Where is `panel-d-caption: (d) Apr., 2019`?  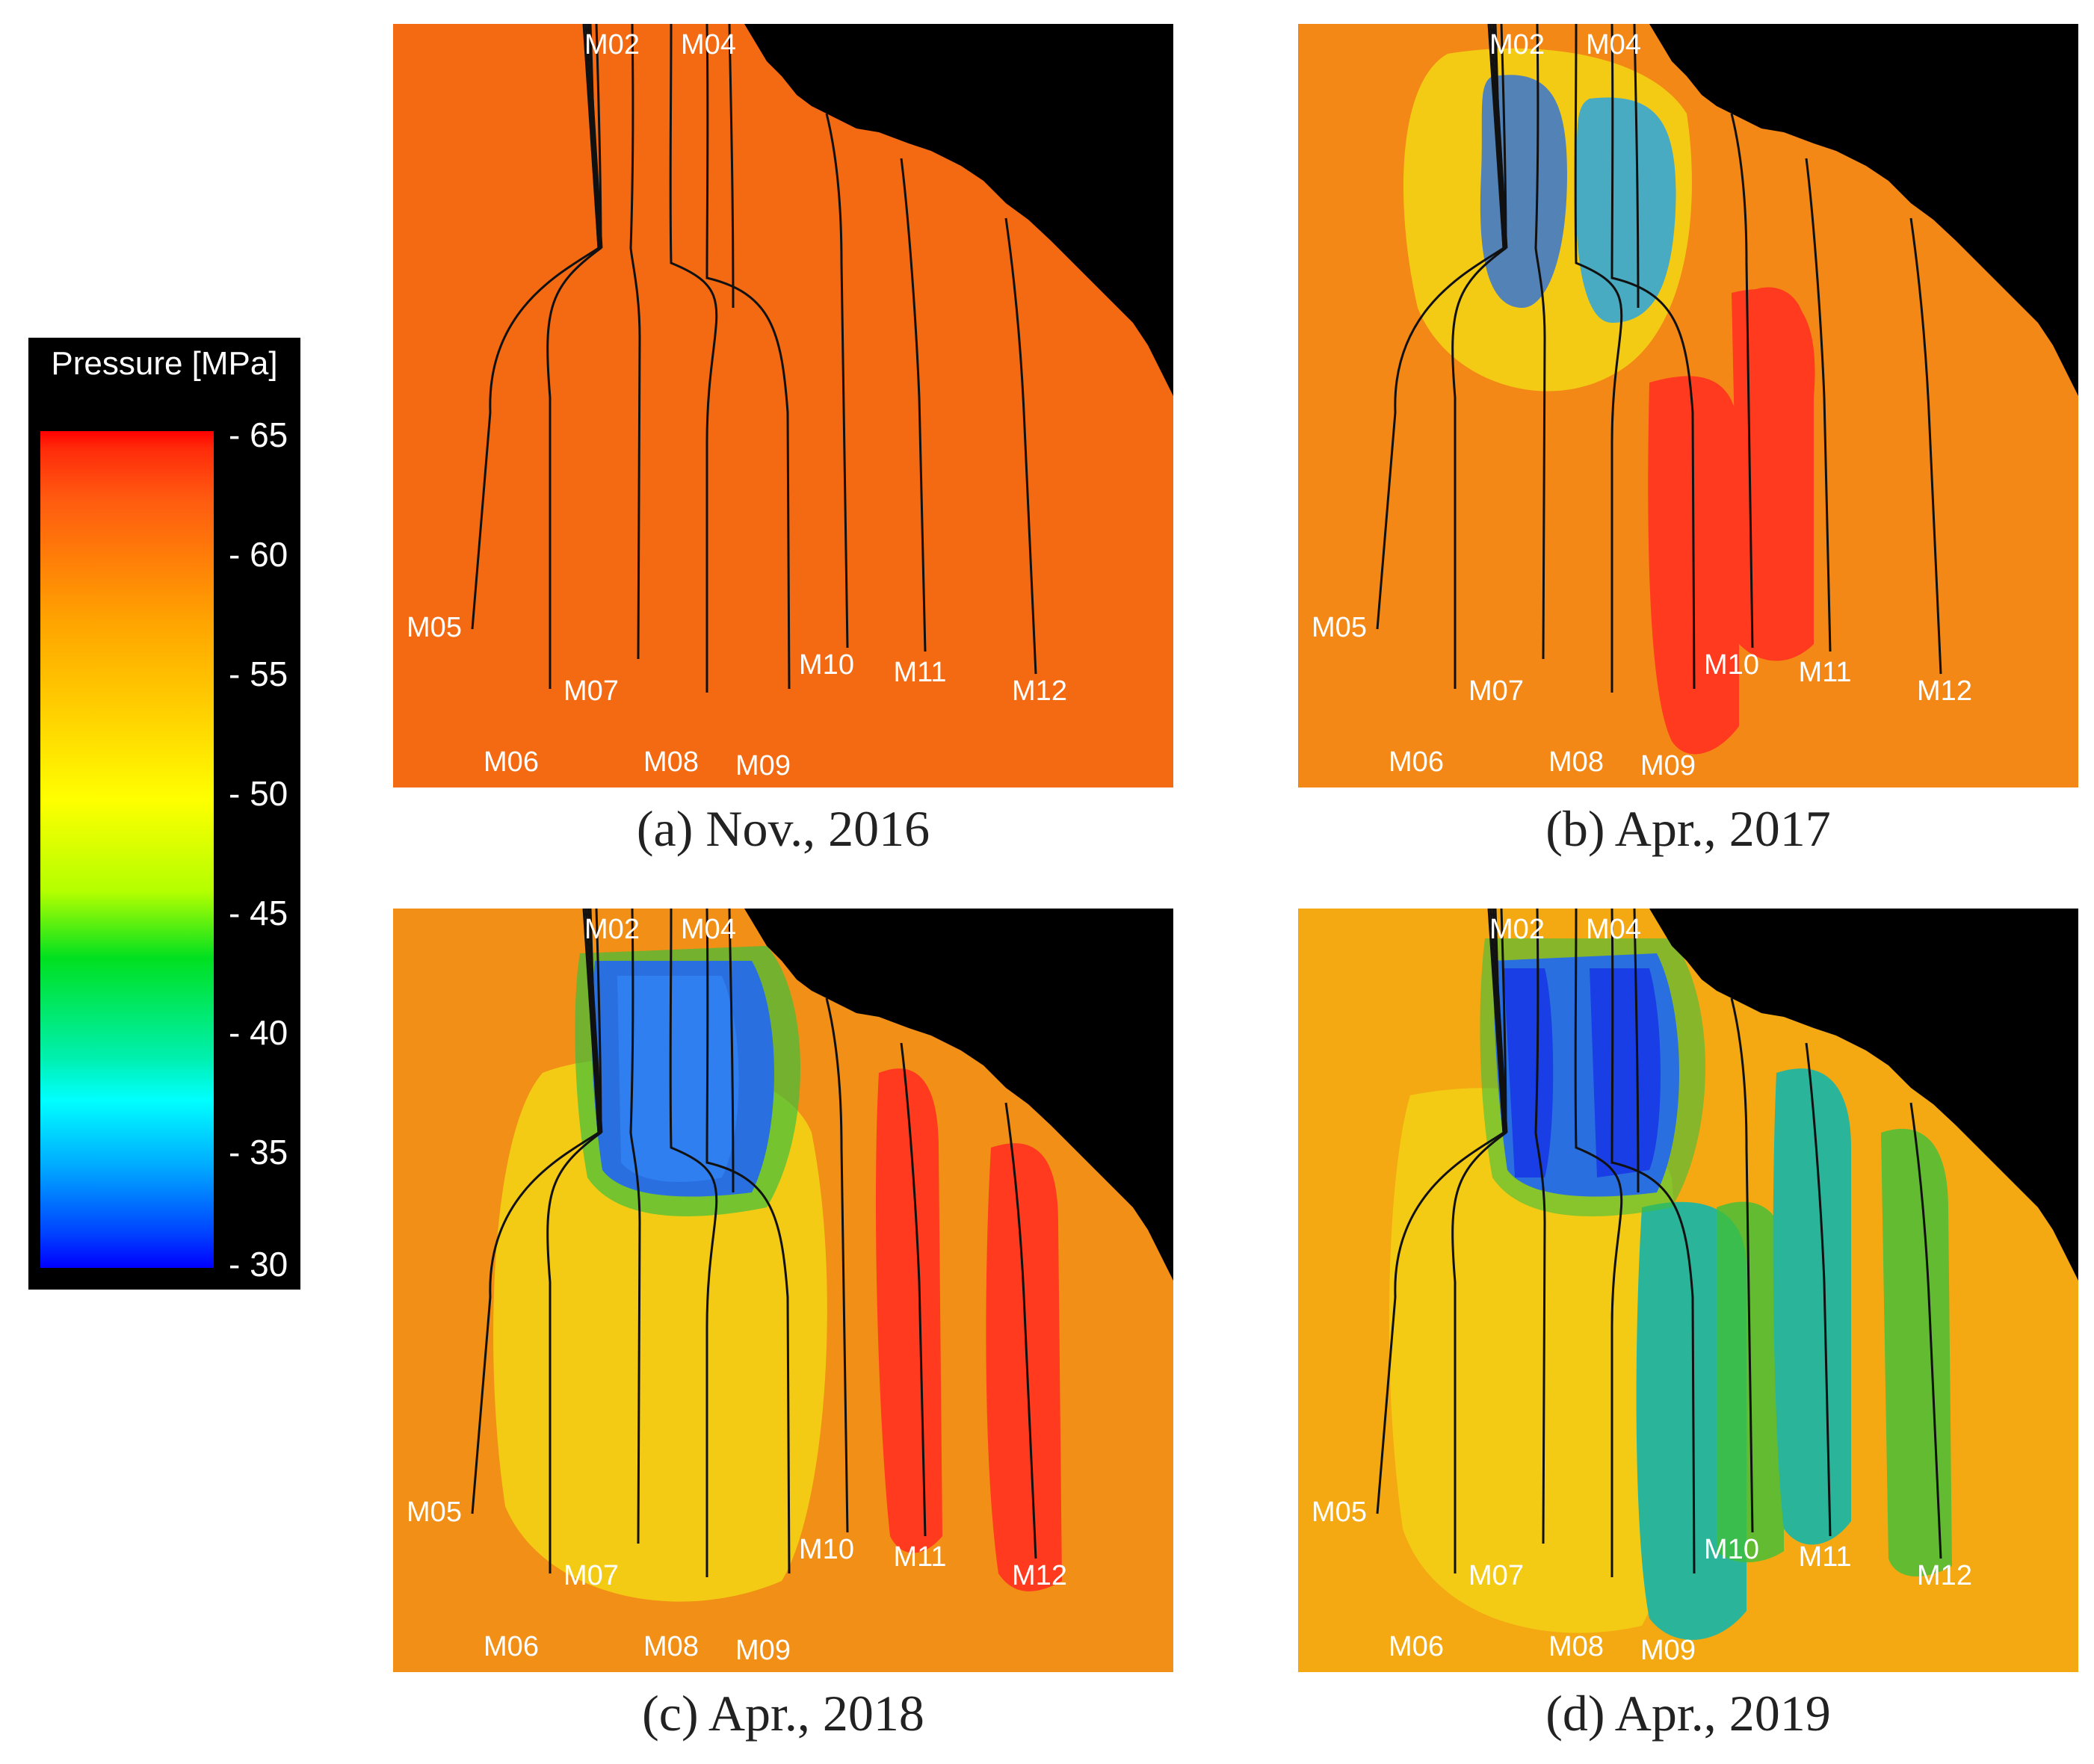
panel-d-caption: (d) Apr., 2019 is located at coordinates (1688, 1713).